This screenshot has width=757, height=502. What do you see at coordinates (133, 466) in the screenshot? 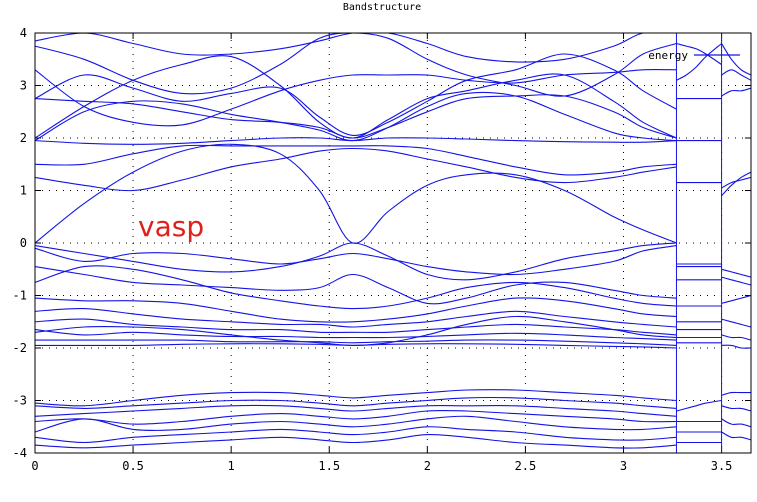
I see `x-tick-label: 0.5` at bounding box center [133, 466].